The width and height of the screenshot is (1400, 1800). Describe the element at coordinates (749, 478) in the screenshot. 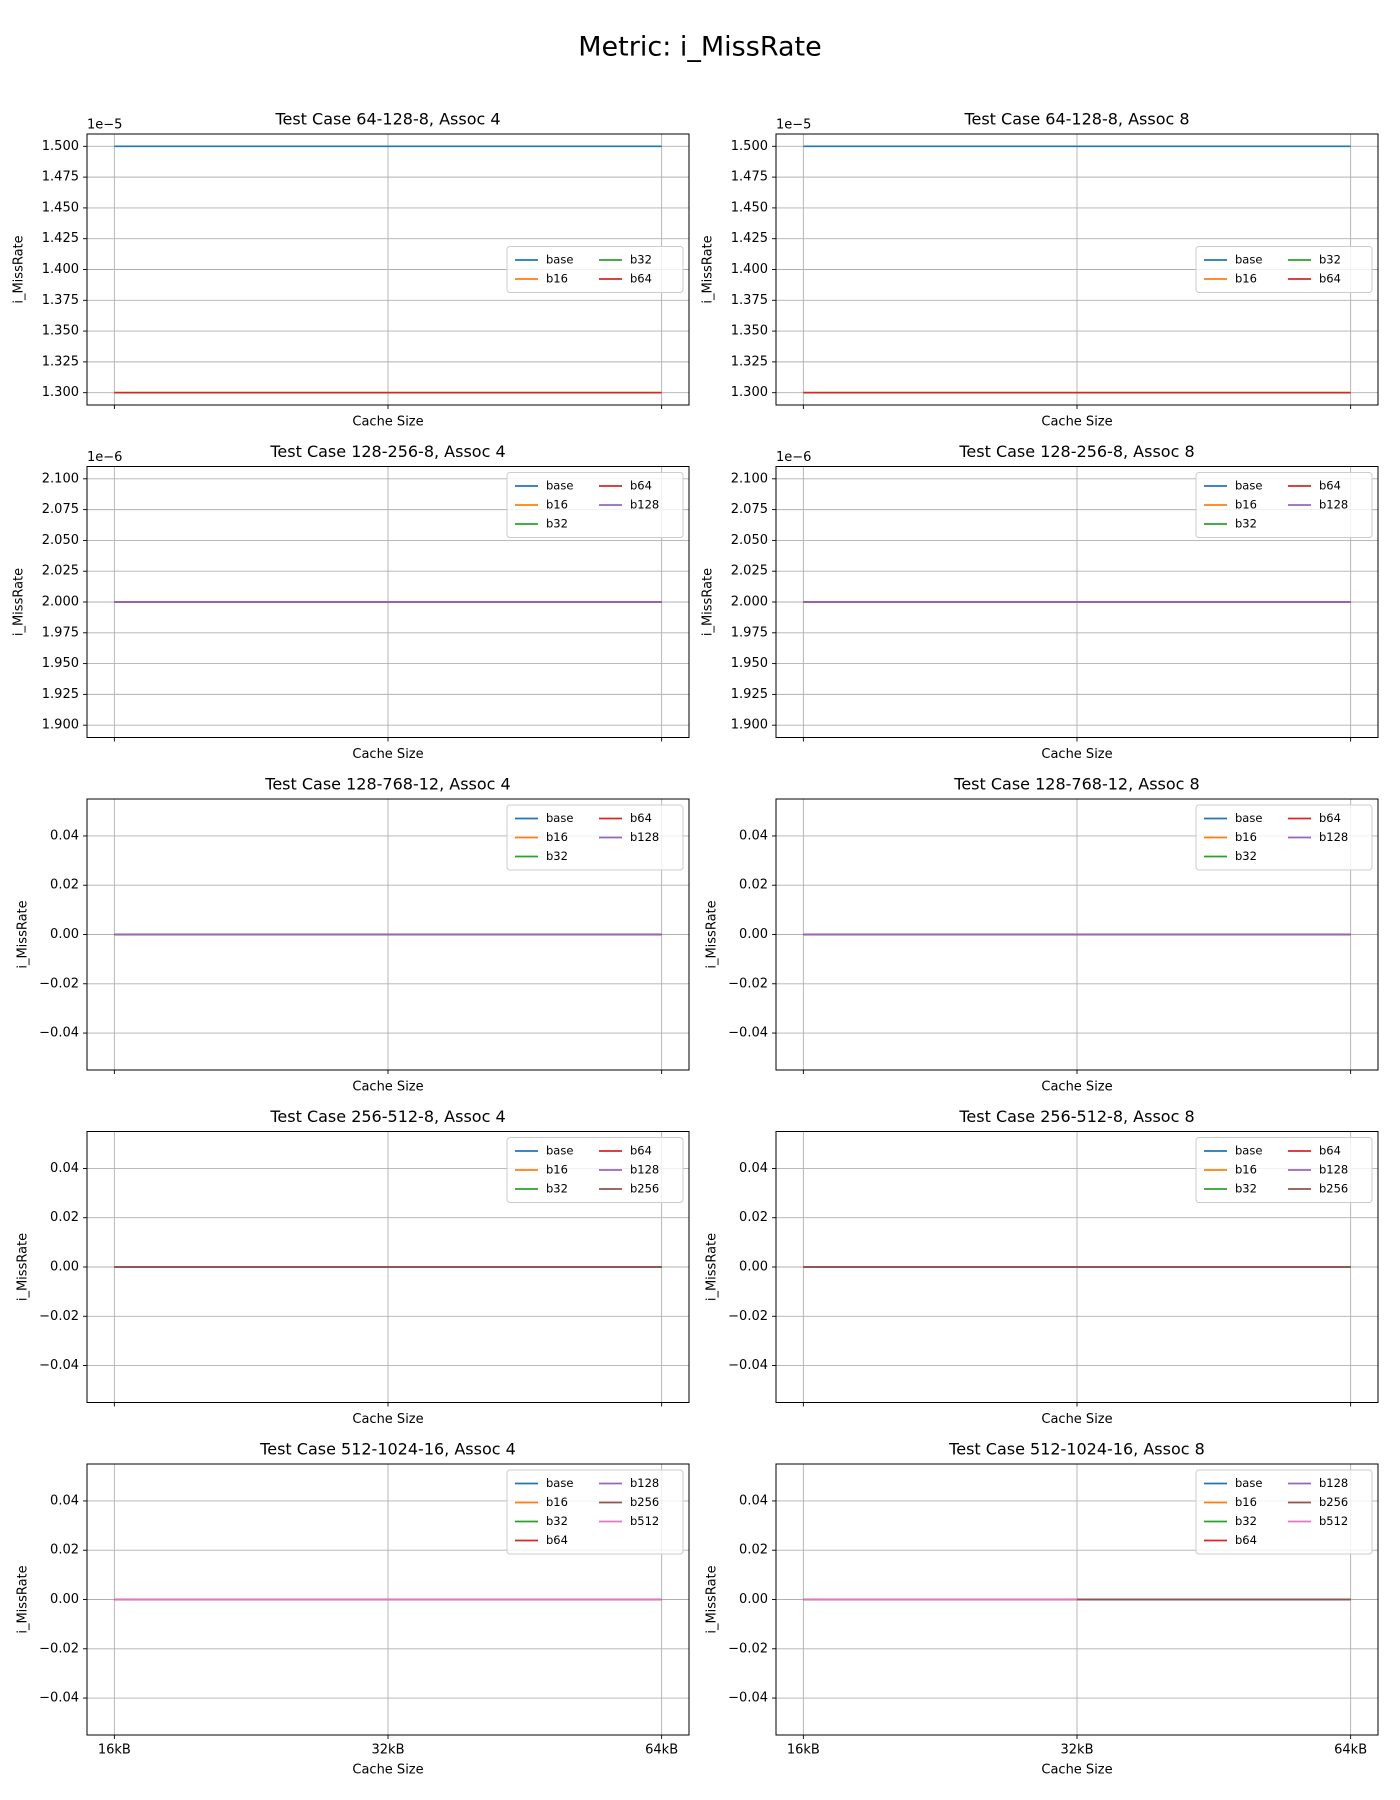

I see `y-tick-label: 2.100` at that location.